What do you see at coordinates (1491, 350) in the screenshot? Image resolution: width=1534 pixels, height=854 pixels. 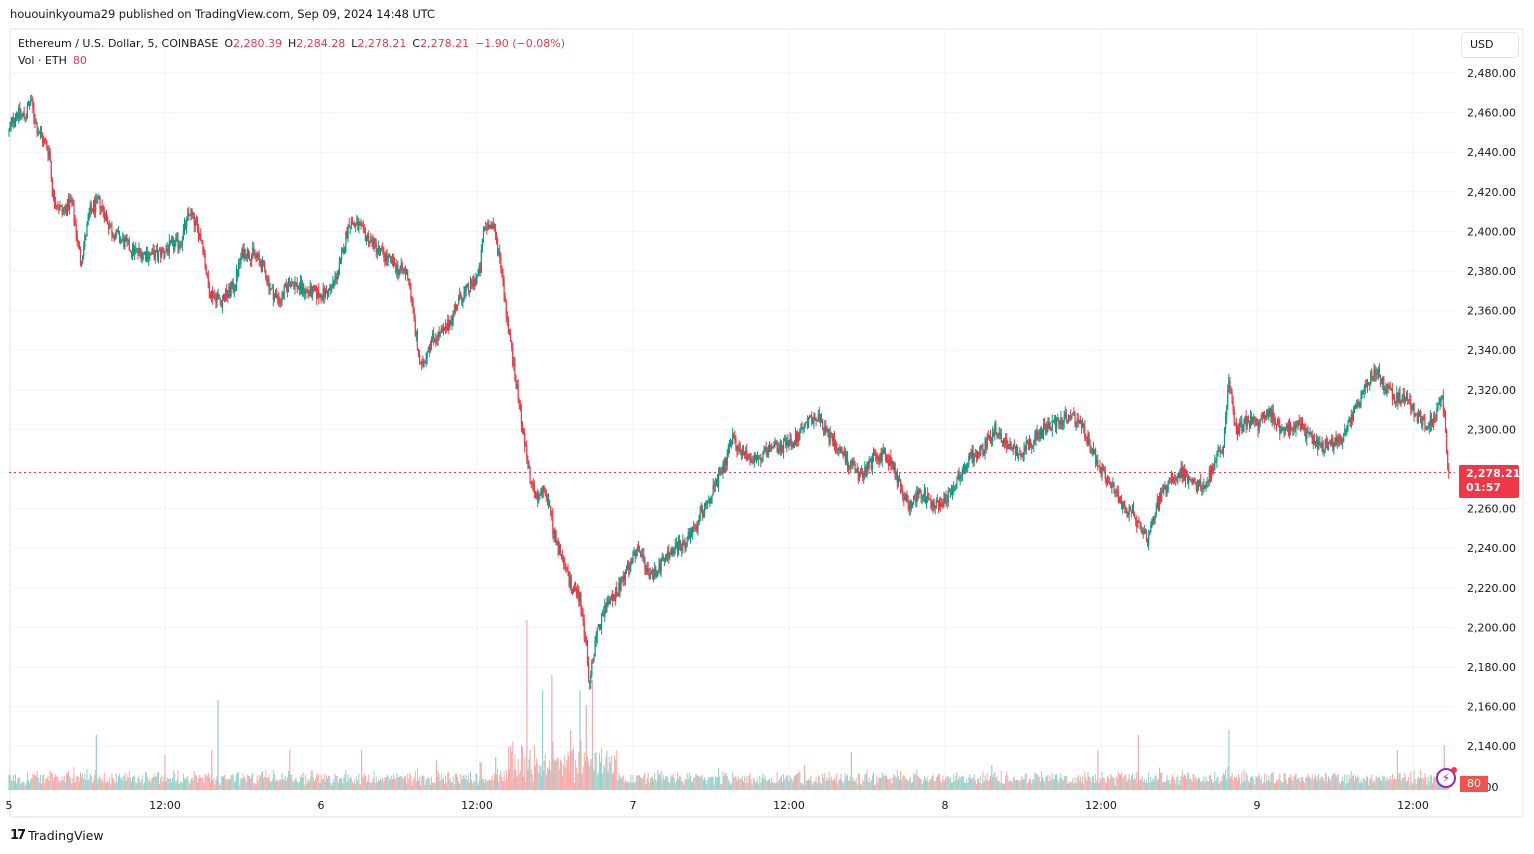 I see `price-tick-label: 2,340.00` at bounding box center [1491, 350].